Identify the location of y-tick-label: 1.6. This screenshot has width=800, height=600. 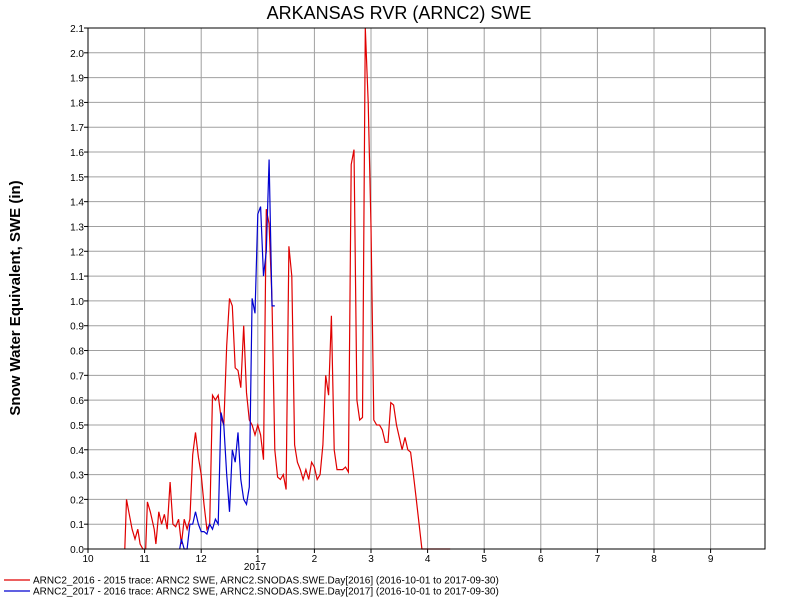
(77, 153).